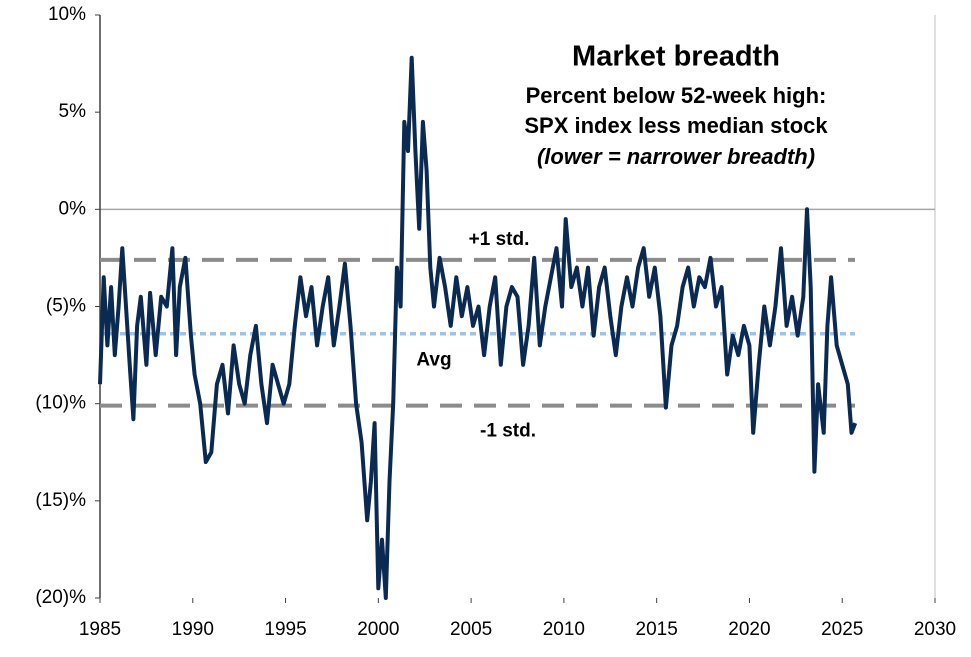 The height and width of the screenshot is (657, 971). I want to click on x-tick-label: 2015, so click(657, 629).